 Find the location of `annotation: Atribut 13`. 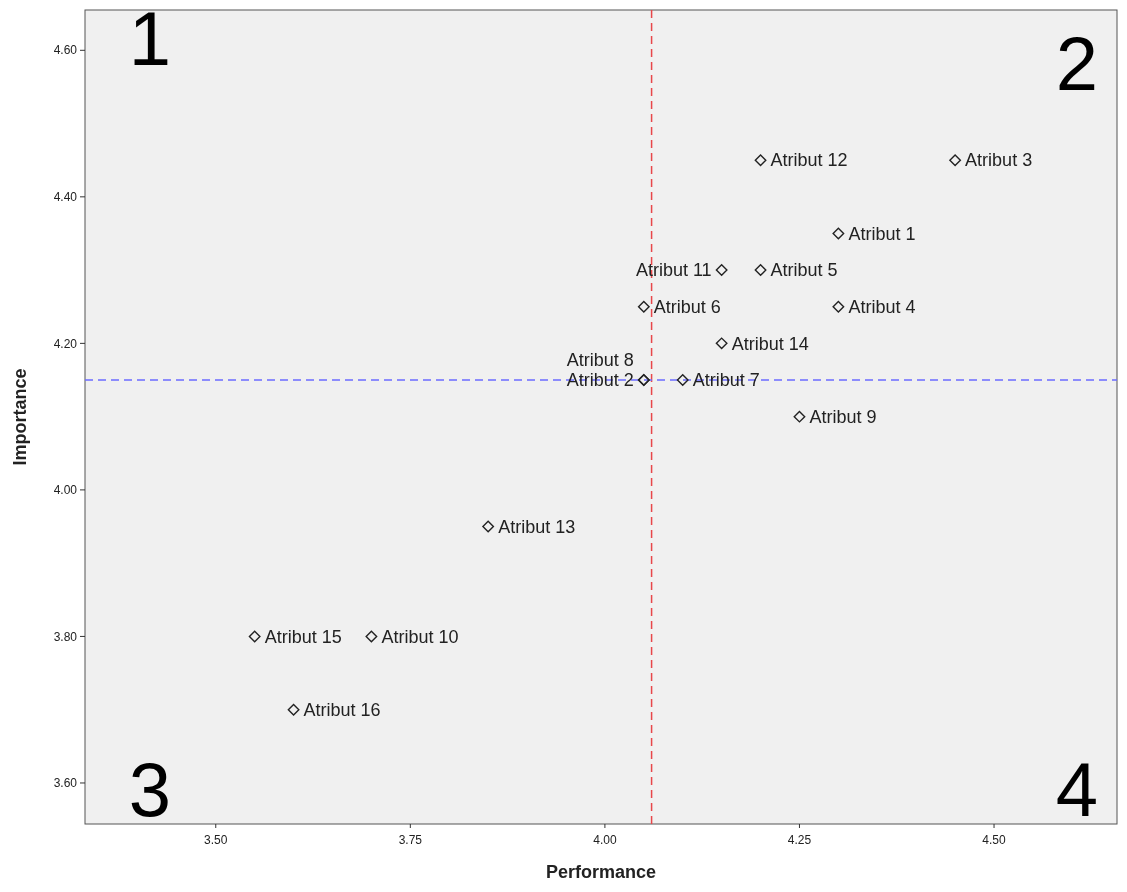

annotation: Atribut 13 is located at coordinates (537, 526).